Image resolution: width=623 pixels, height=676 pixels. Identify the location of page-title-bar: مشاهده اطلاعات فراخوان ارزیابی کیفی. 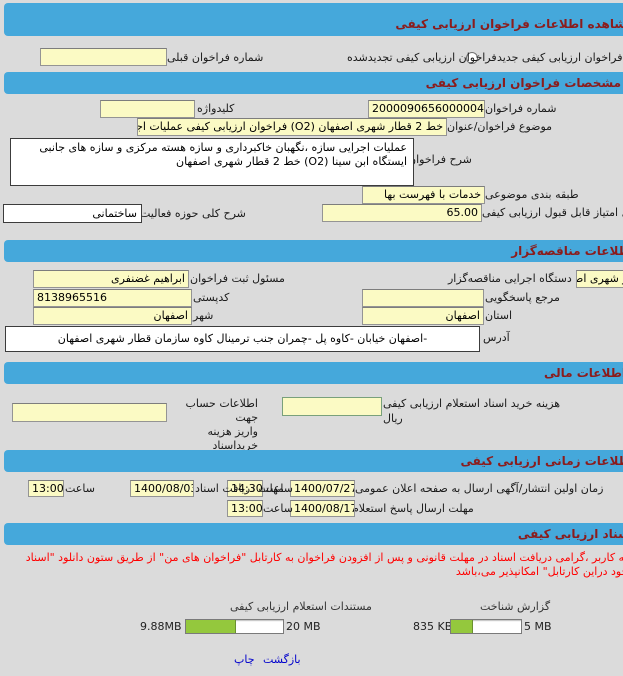
(313, 19).